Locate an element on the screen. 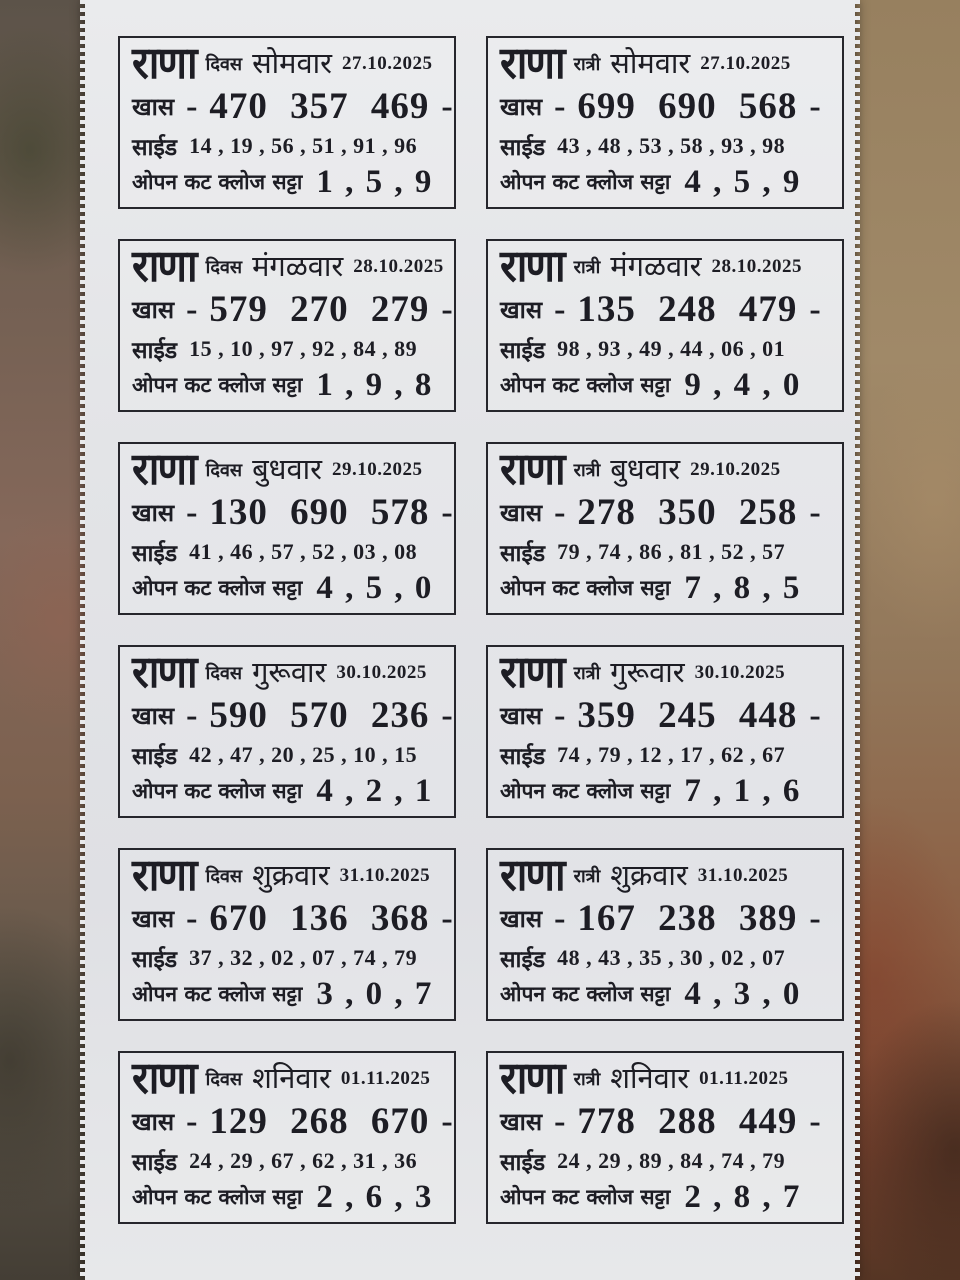 Image resolution: width=960 pixels, height=1280 pixels. khaas-numbers: 135 248 479 is located at coordinates (687, 310).